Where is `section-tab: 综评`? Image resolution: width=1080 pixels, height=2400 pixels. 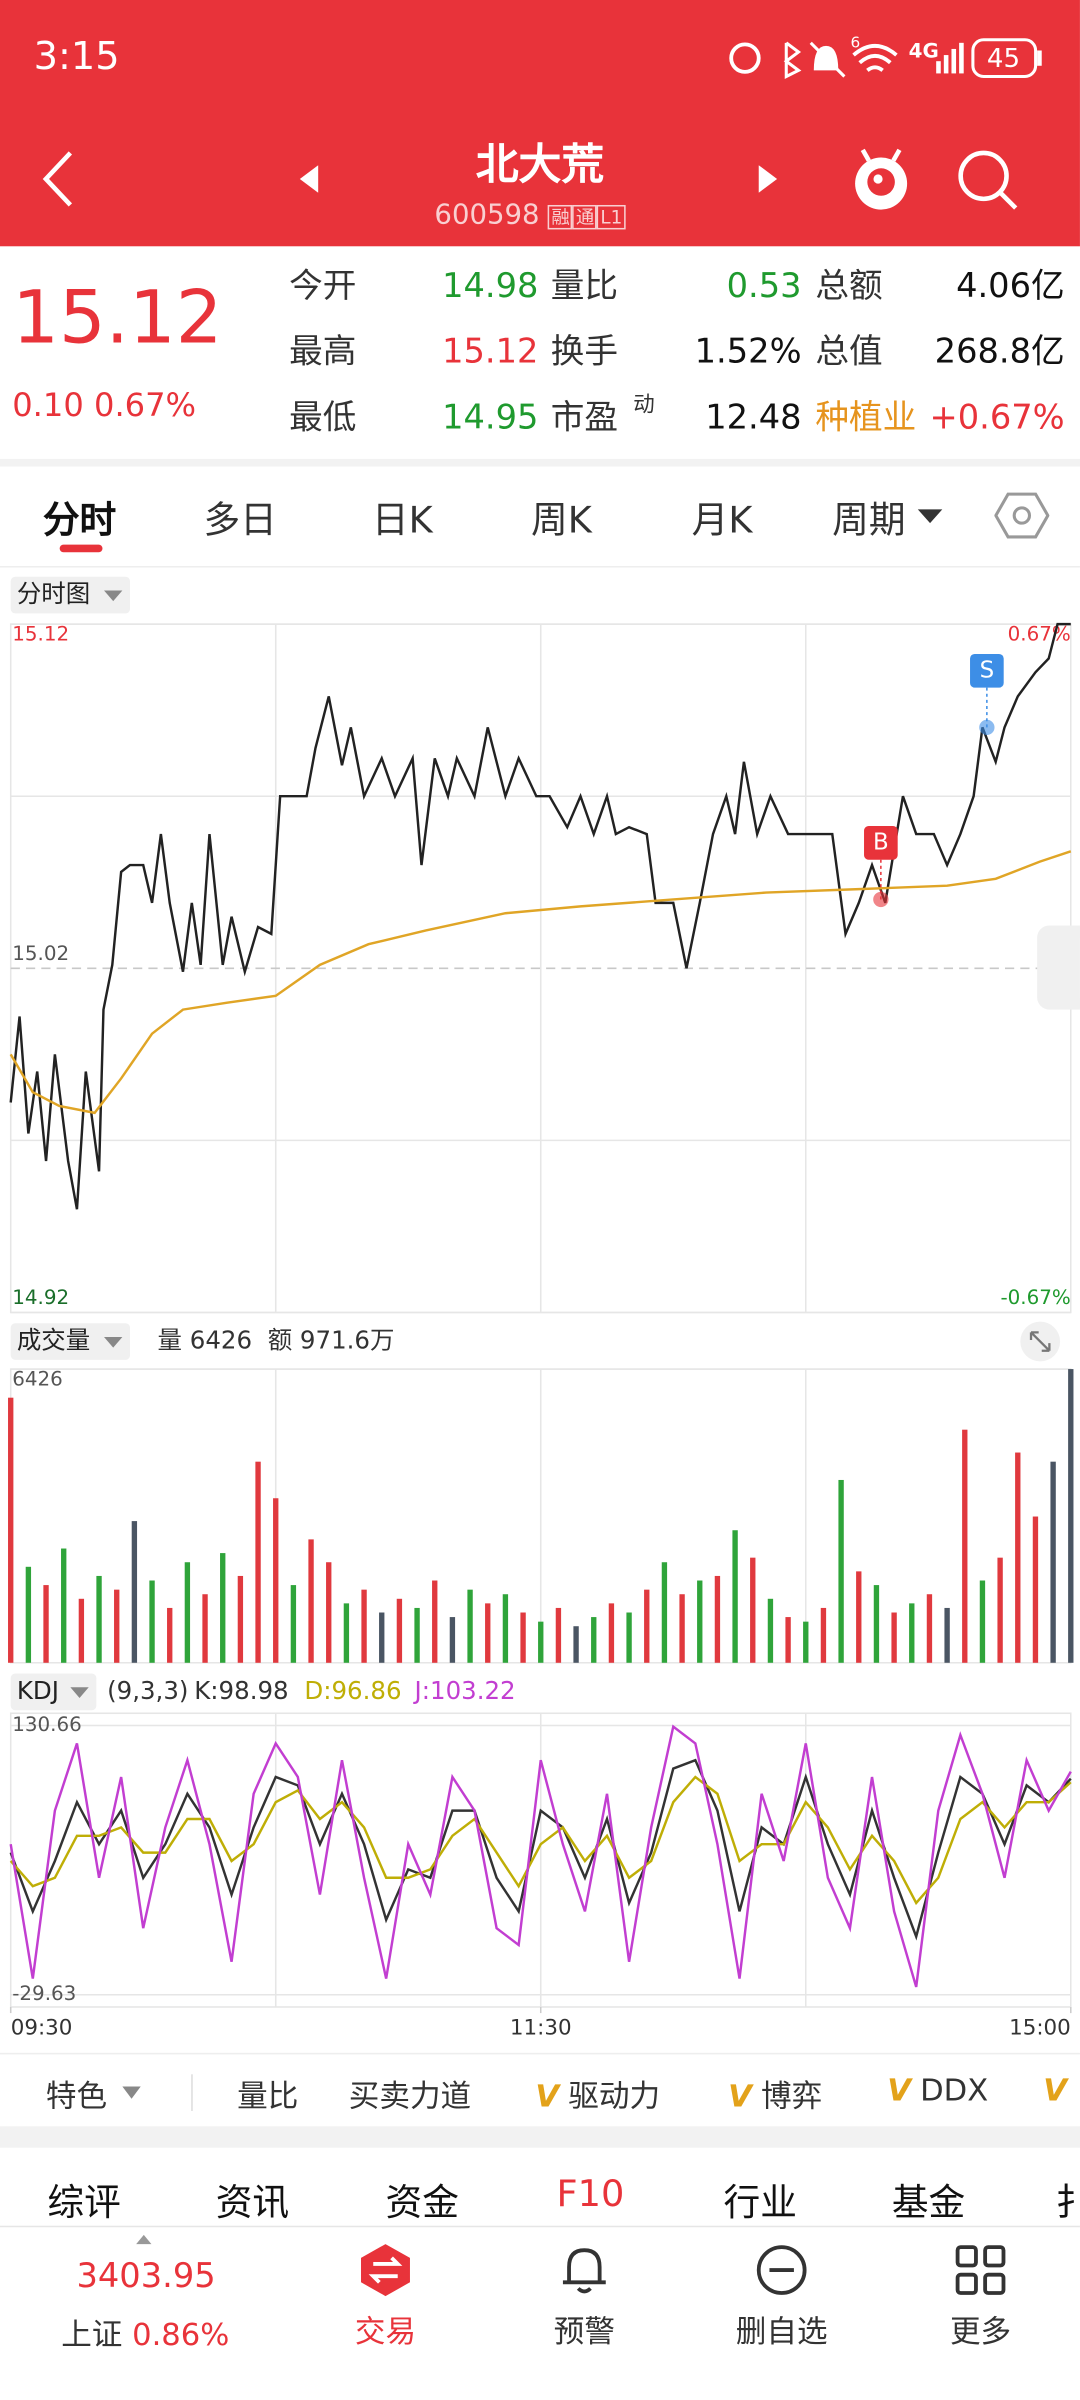 section-tab: 综评 is located at coordinates (84, 2203).